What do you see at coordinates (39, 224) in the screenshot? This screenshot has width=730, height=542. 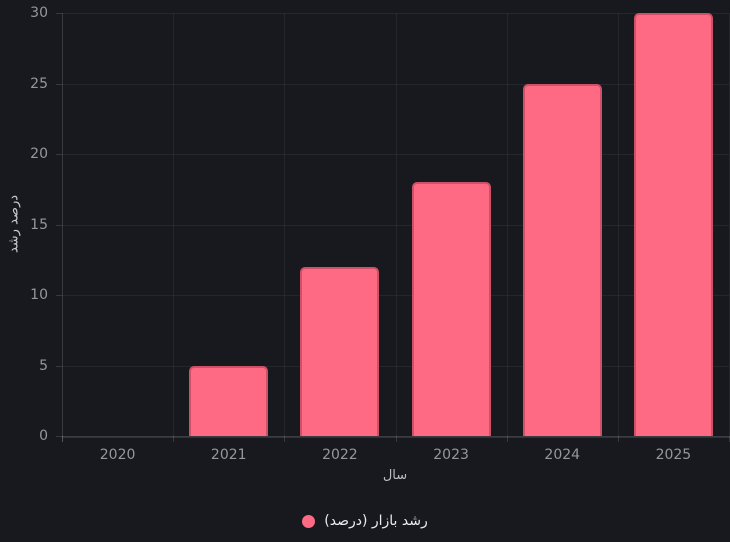 I see `y-tick-label: 15` at bounding box center [39, 224].